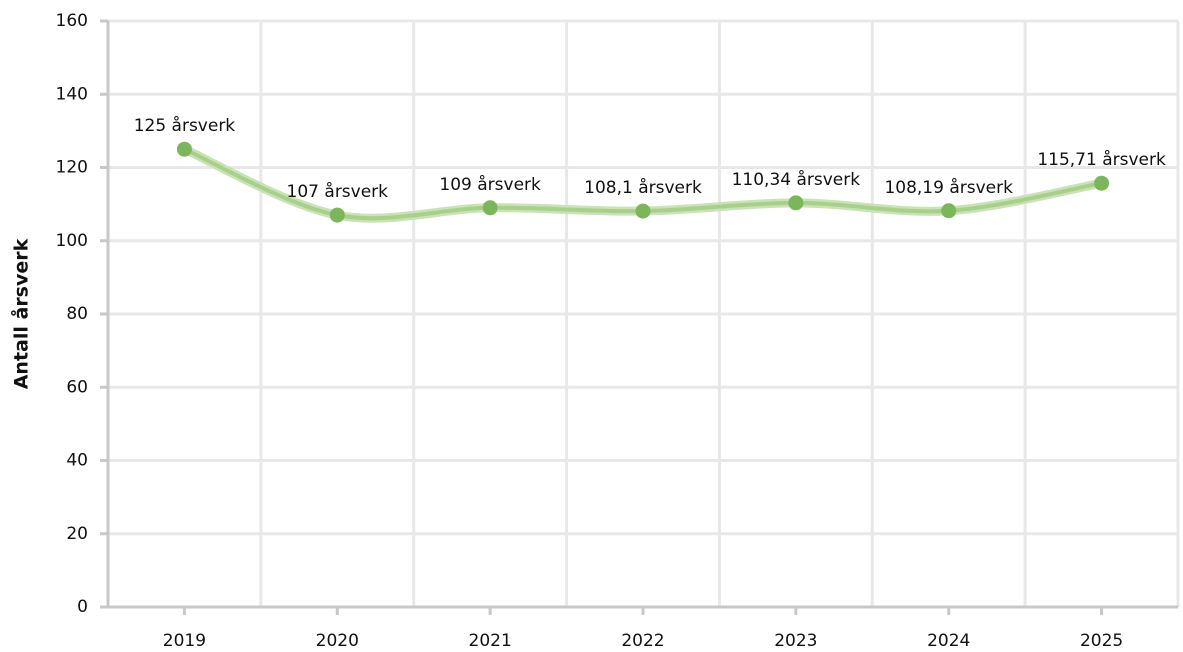  I want to click on data-label: 125 årsverk, so click(185, 125).